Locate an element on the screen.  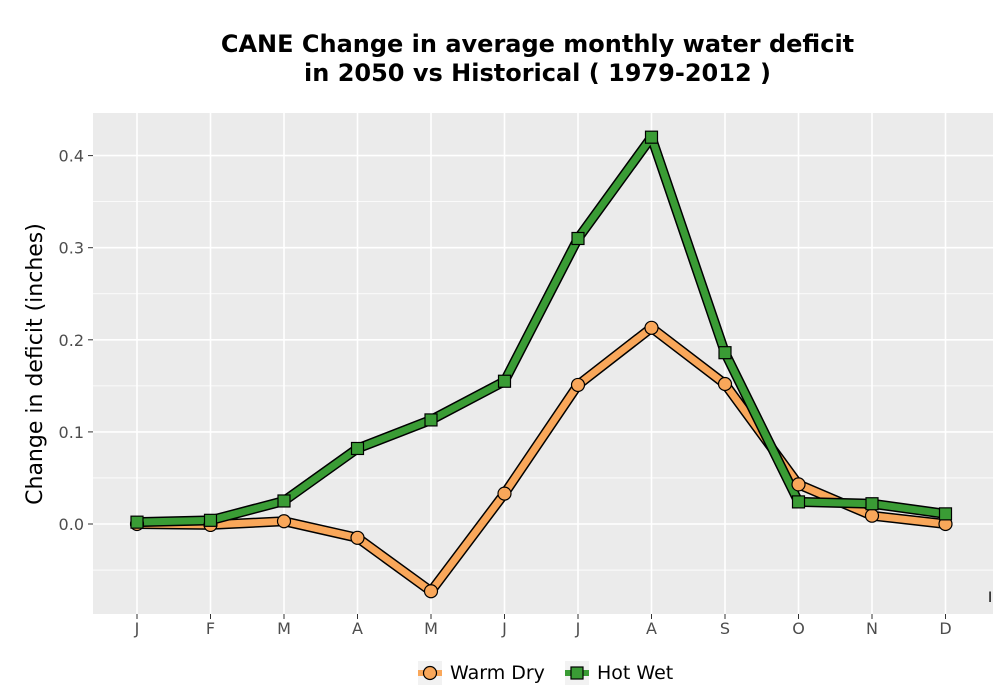
legend-key-hot-wet is located at coordinates (577, 673).